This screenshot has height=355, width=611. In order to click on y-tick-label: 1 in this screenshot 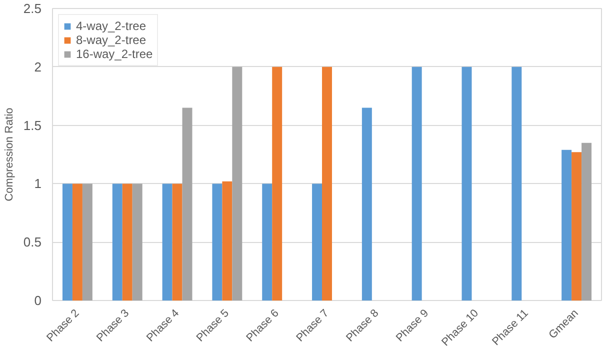, I will do `click(38, 184)`.